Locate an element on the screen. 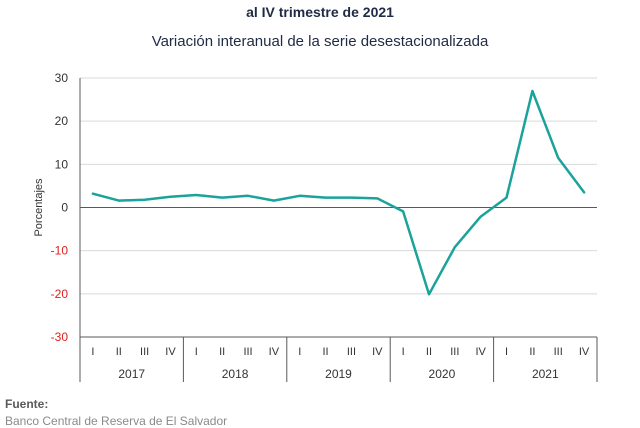 Image resolution: width=640 pixels, height=428 pixels. year-label: 2018 is located at coordinates (235, 374).